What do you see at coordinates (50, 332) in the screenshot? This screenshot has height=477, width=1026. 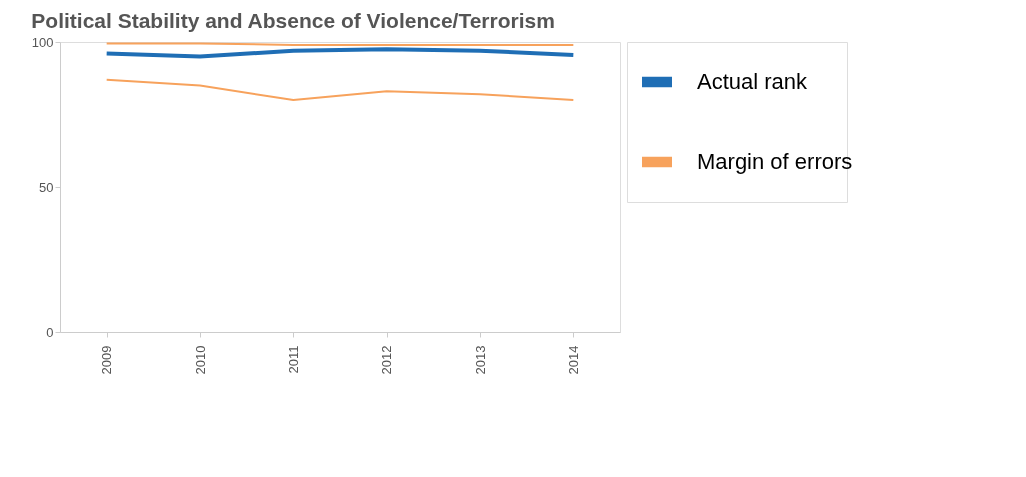 I see `y-tick-label: 0` at bounding box center [50, 332].